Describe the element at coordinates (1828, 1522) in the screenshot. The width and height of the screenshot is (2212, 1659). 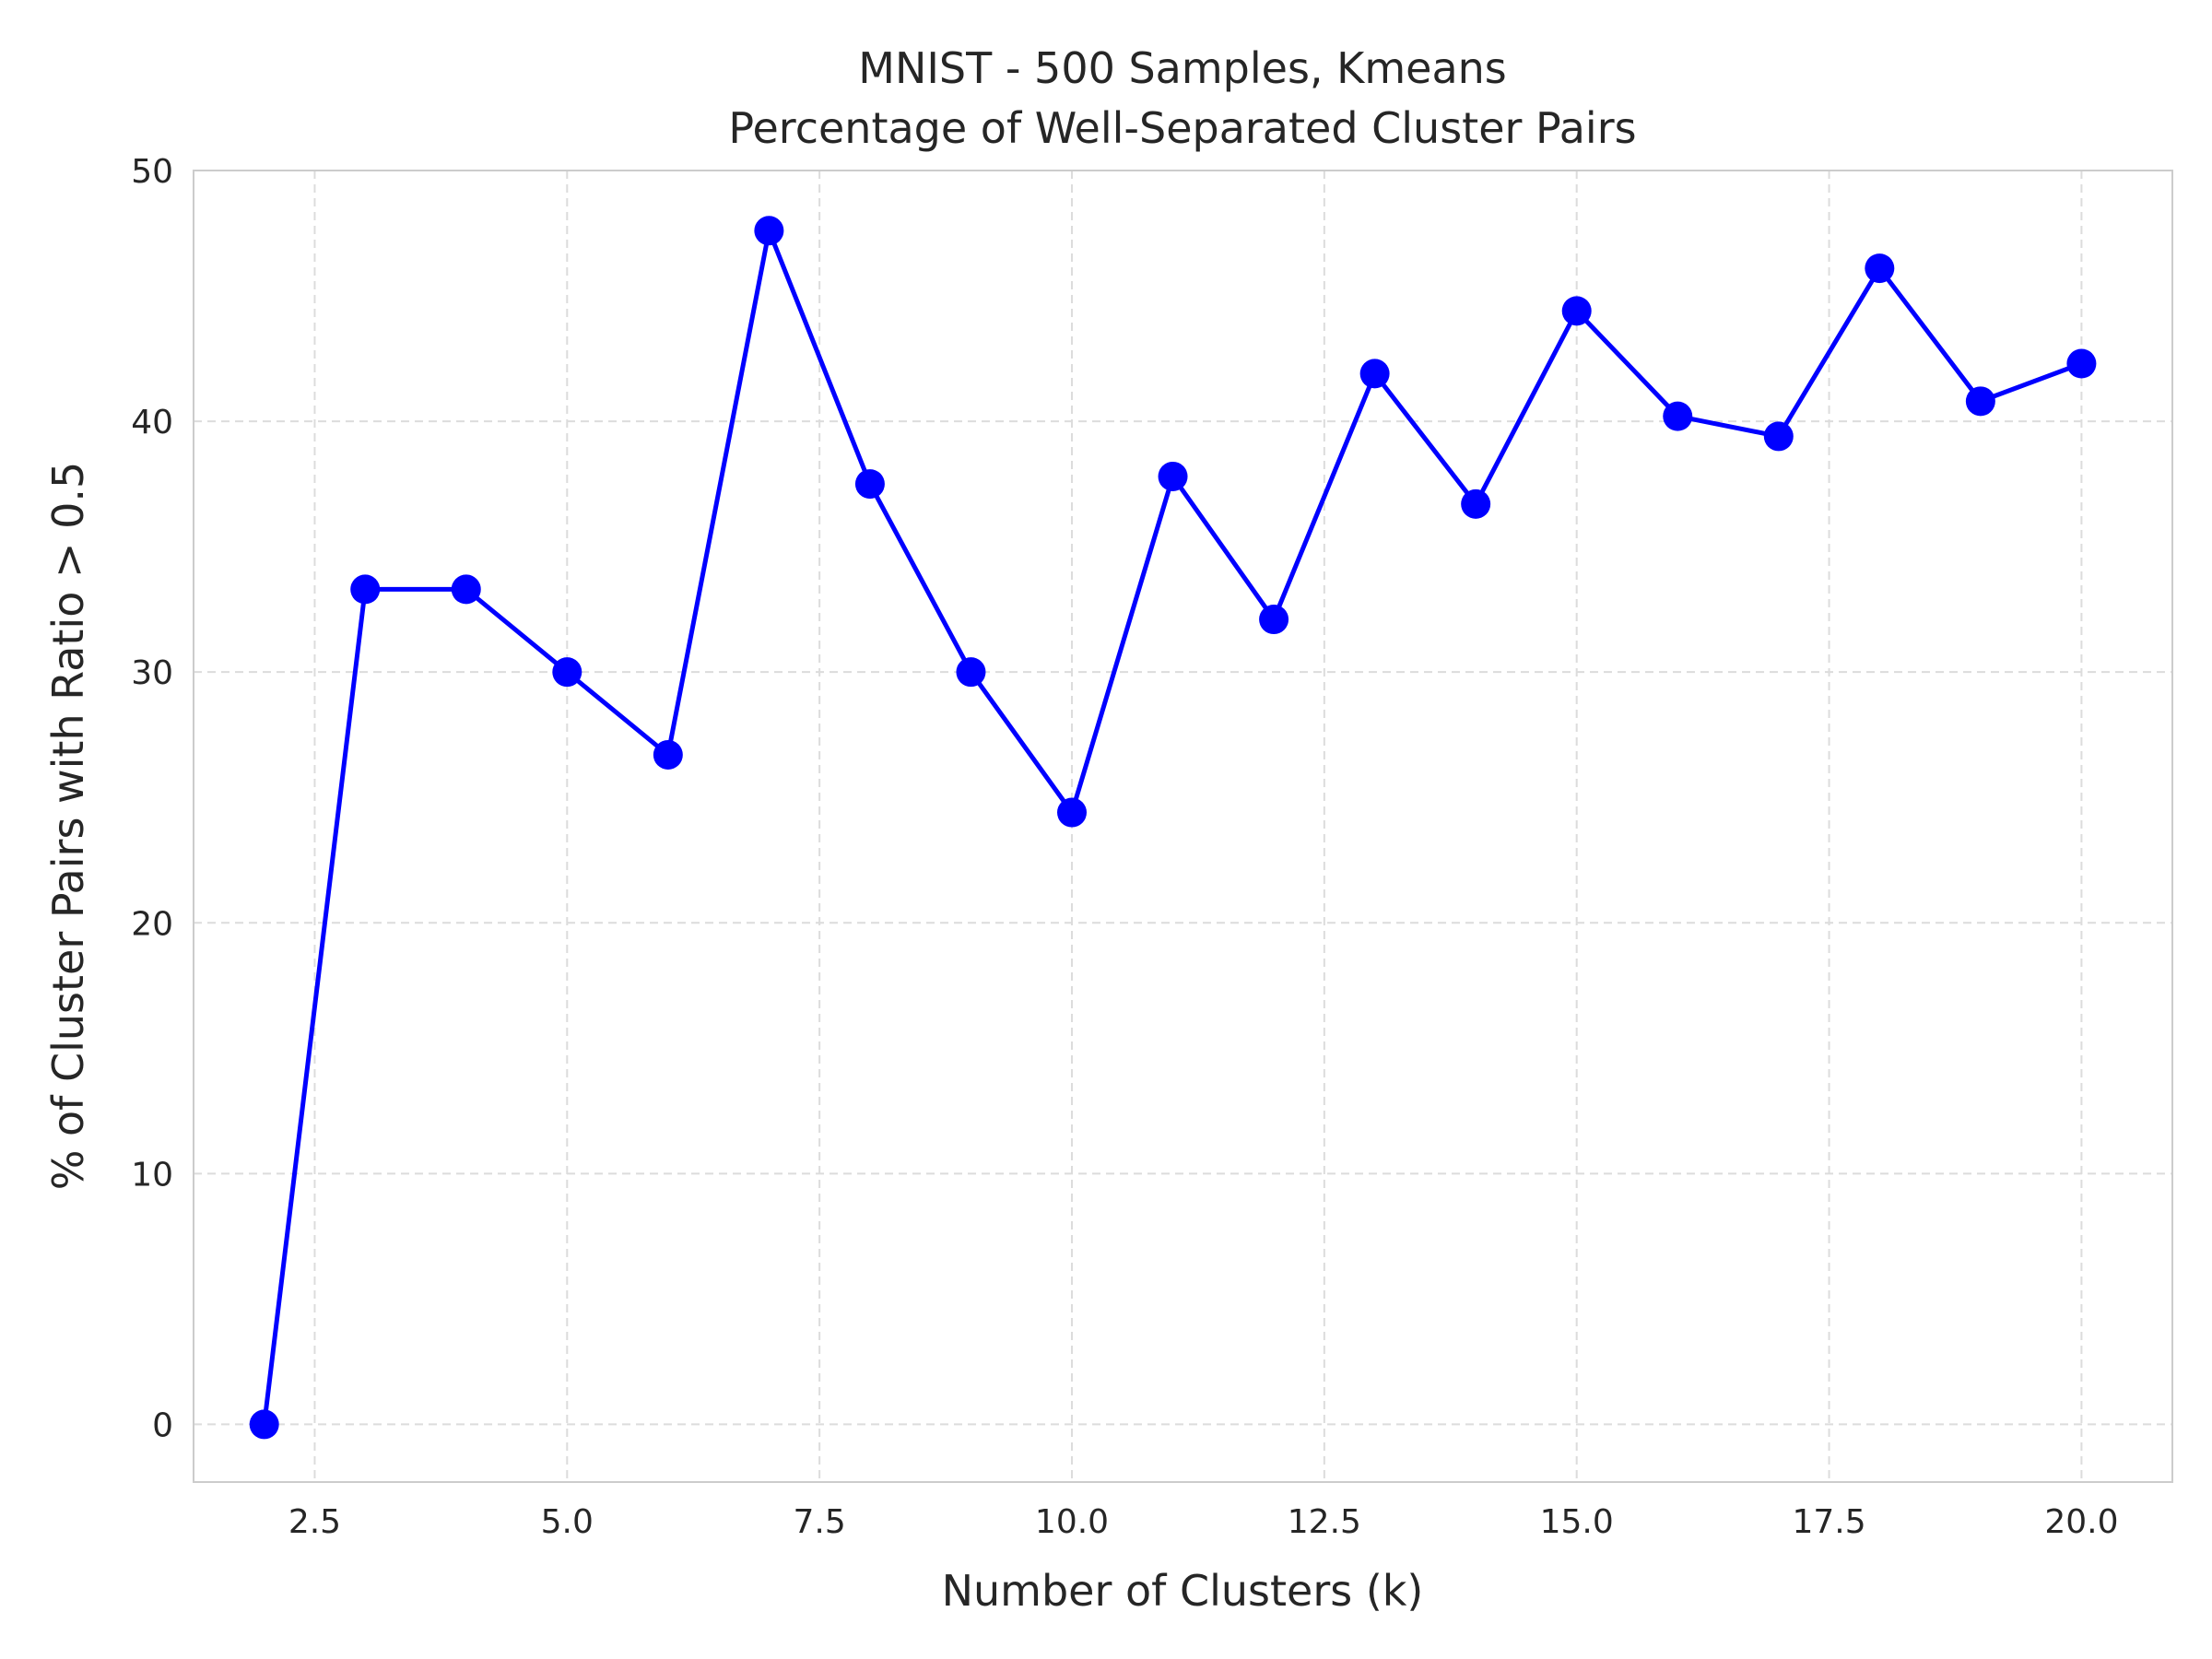
I see `x-tick-label: 17.5` at that location.